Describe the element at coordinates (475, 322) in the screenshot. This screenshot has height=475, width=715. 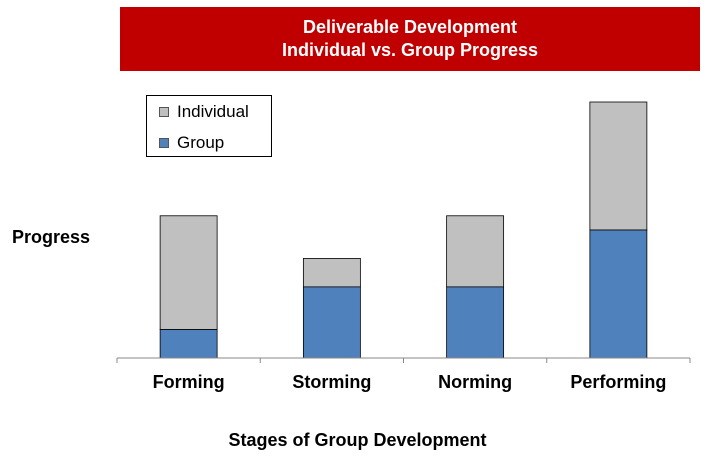
I see `bar-group-norming` at that location.